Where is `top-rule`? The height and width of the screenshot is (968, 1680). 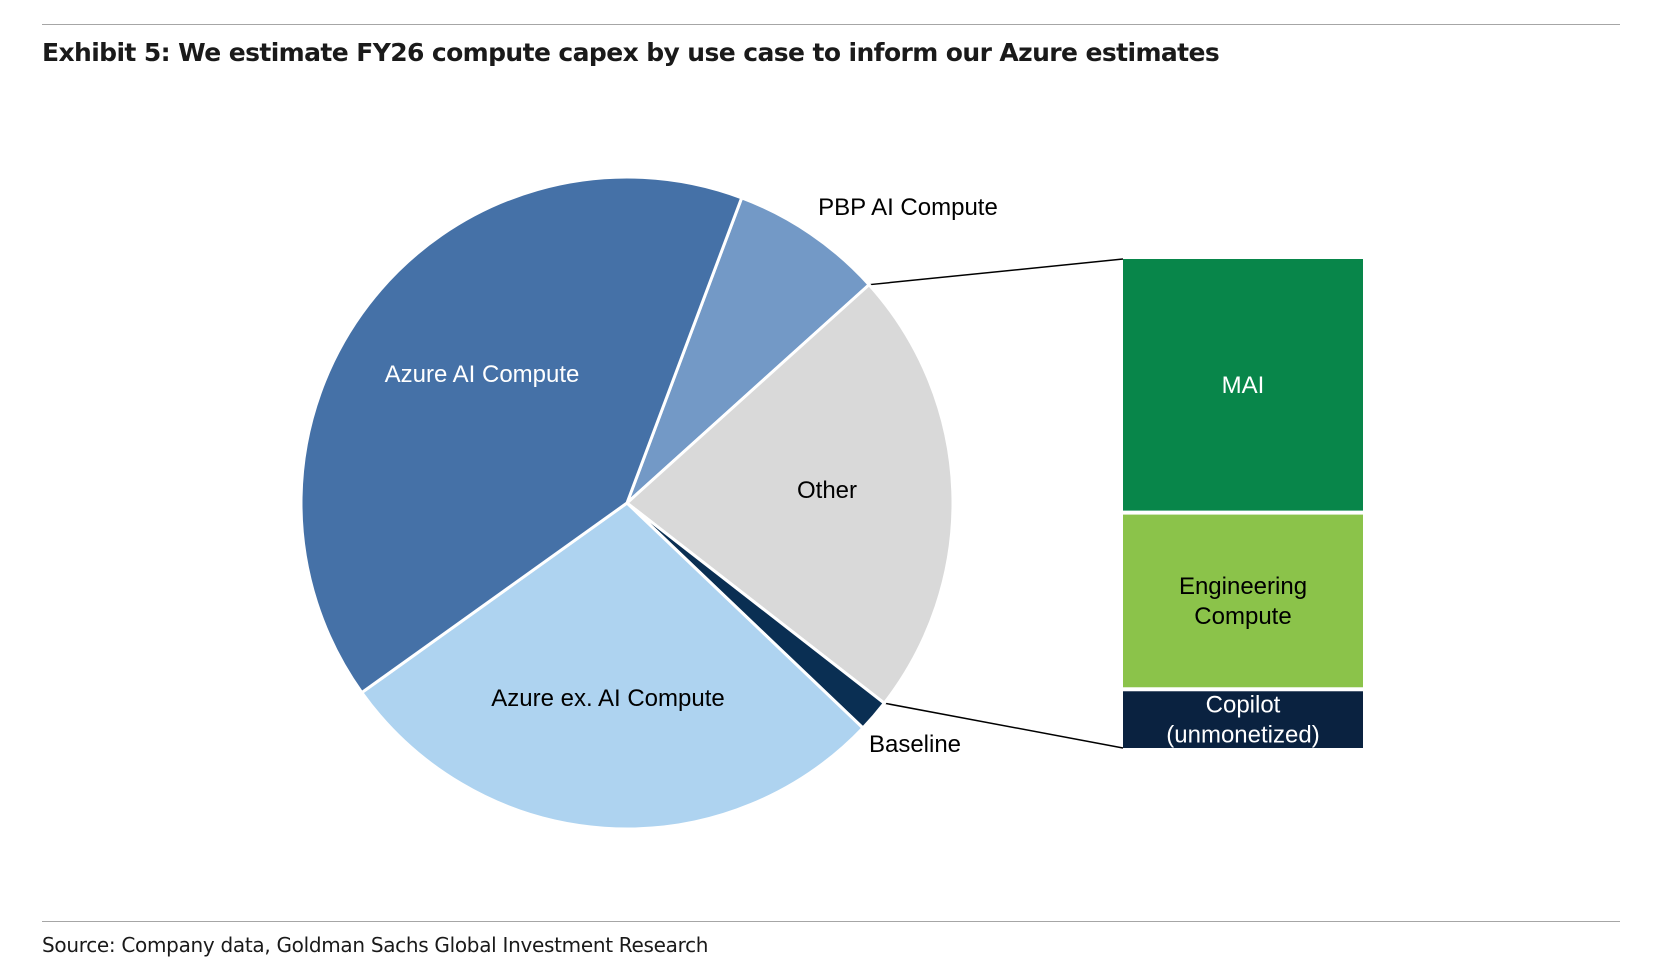 top-rule is located at coordinates (831, 24).